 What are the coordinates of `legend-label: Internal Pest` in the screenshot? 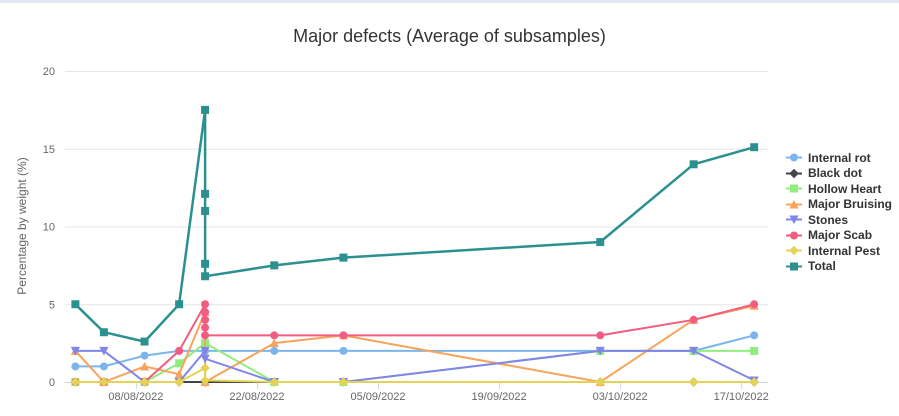 It's located at (844, 250).